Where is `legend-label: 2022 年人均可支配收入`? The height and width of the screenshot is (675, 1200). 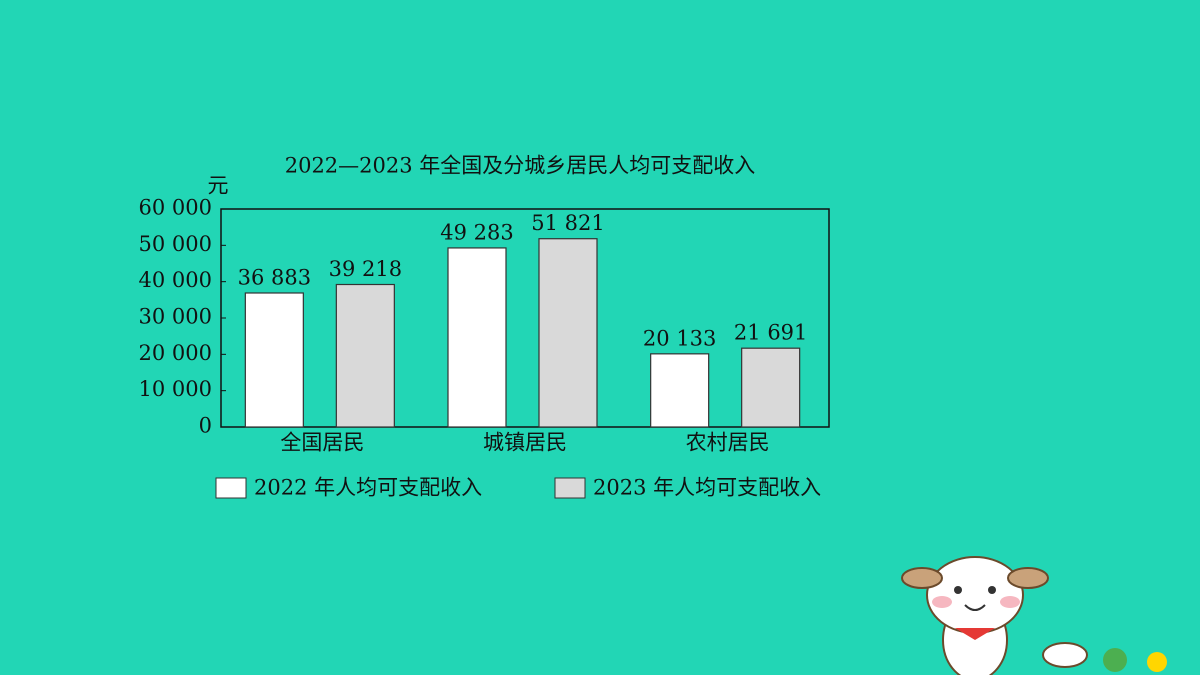
legend-label: 2022 年人均可支配收入 is located at coordinates (368, 488).